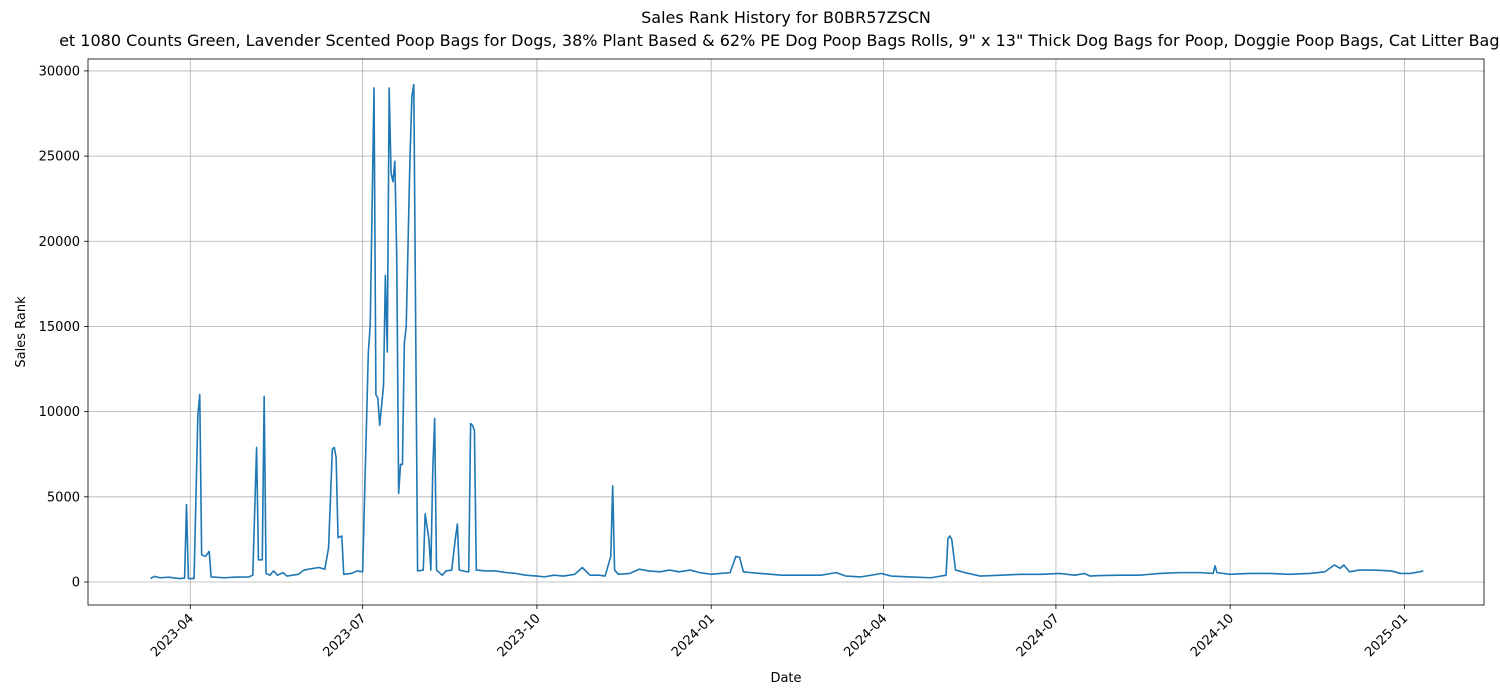 Image resolution: width=1500 pixels, height=700 pixels. What do you see at coordinates (59, 412) in the screenshot?
I see `y-tick-label: 10000` at bounding box center [59, 412].